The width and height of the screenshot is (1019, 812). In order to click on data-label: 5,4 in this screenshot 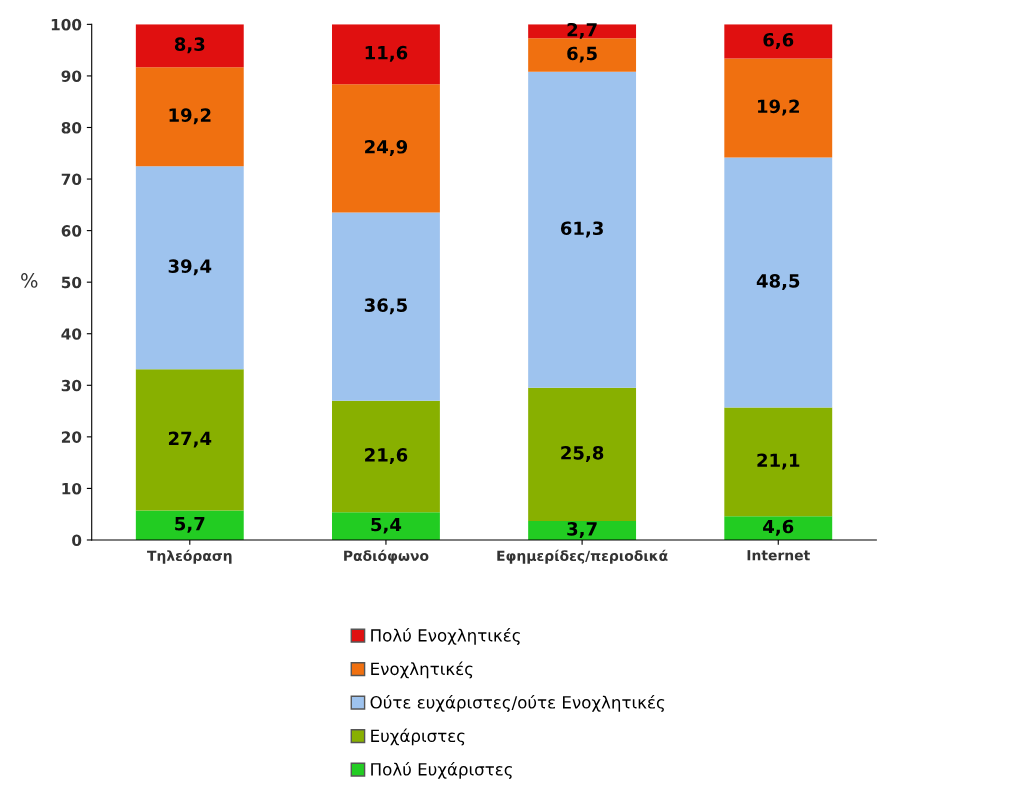, I will do `click(386, 525)`.